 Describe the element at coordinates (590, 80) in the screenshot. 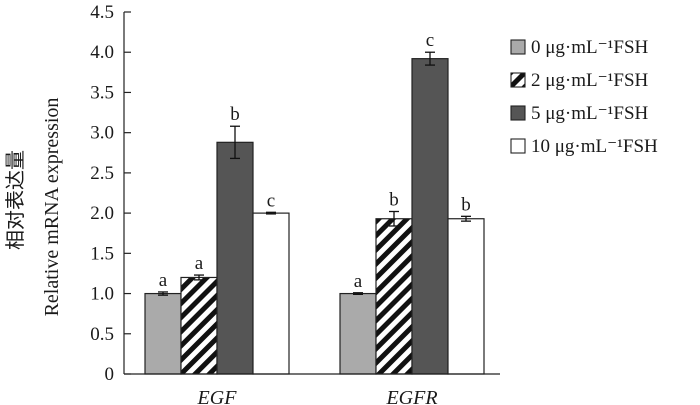

I see `legend-label: 2 μg·mL⁻¹FSH` at that location.